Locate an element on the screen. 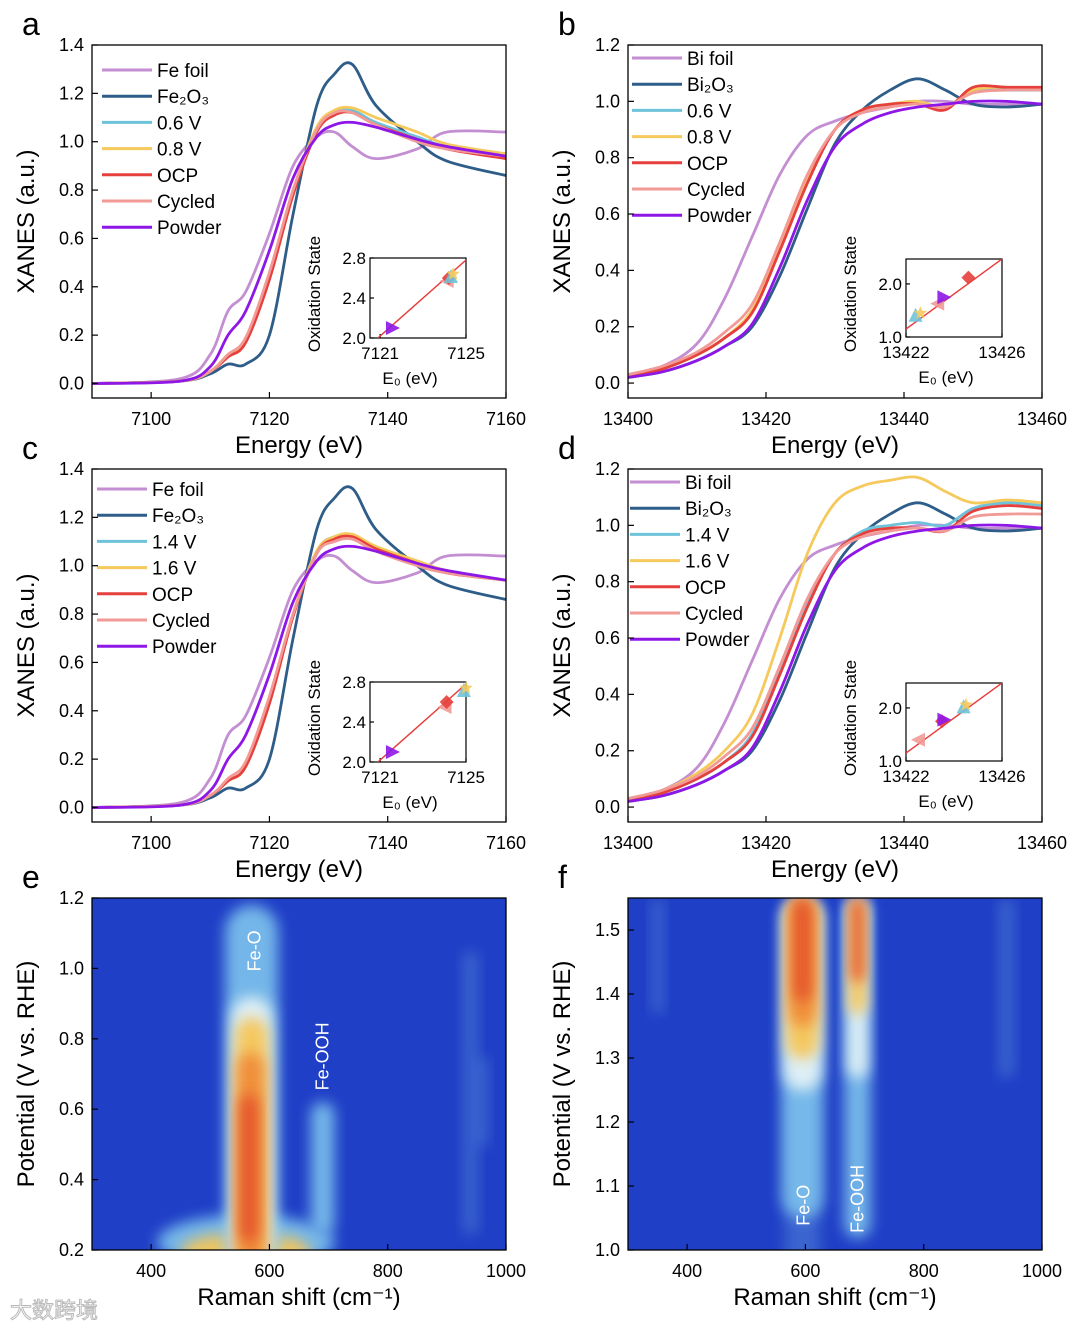  x-tick-label: 400 is located at coordinates (687, 1271).